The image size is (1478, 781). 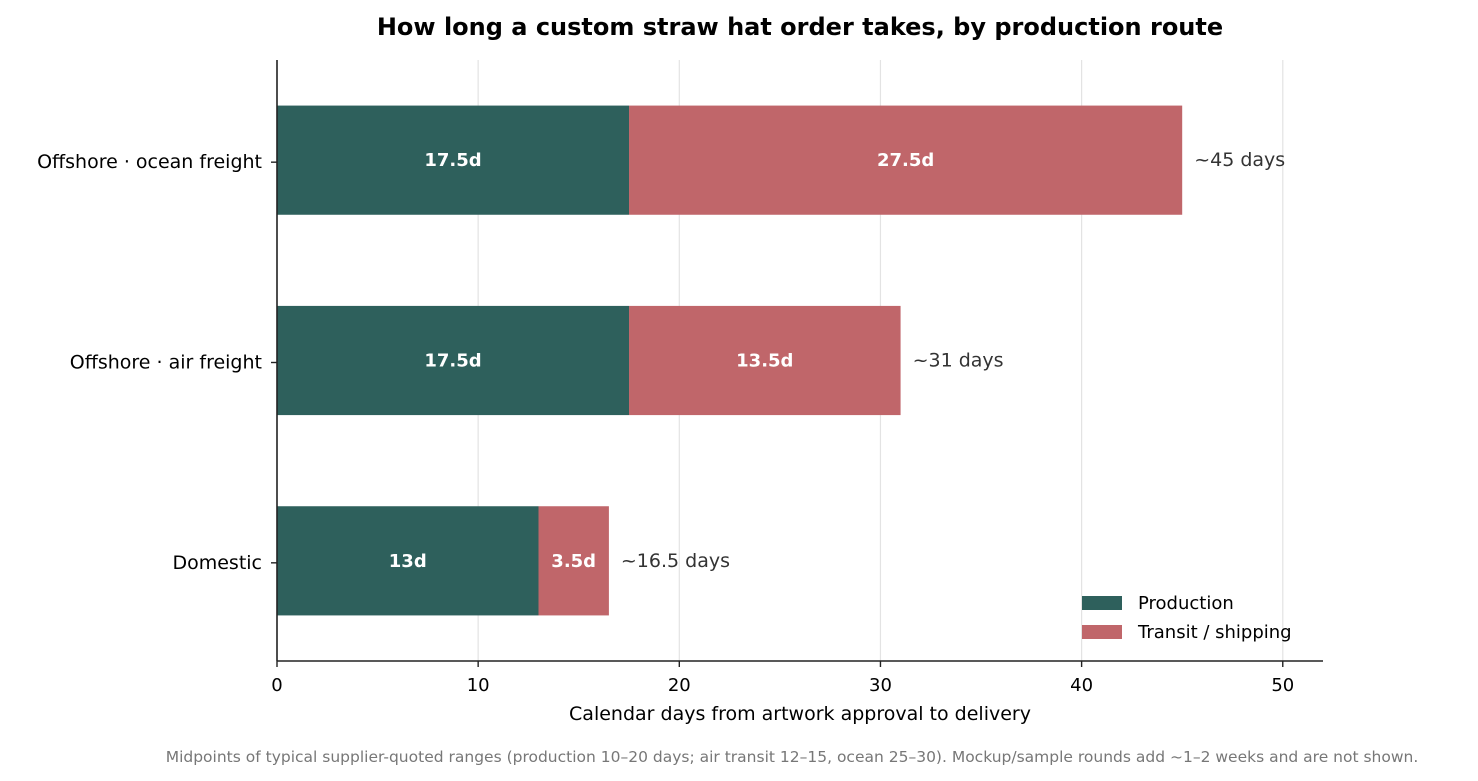 What do you see at coordinates (1186, 603) in the screenshot?
I see `legend-label-production: Production` at bounding box center [1186, 603].